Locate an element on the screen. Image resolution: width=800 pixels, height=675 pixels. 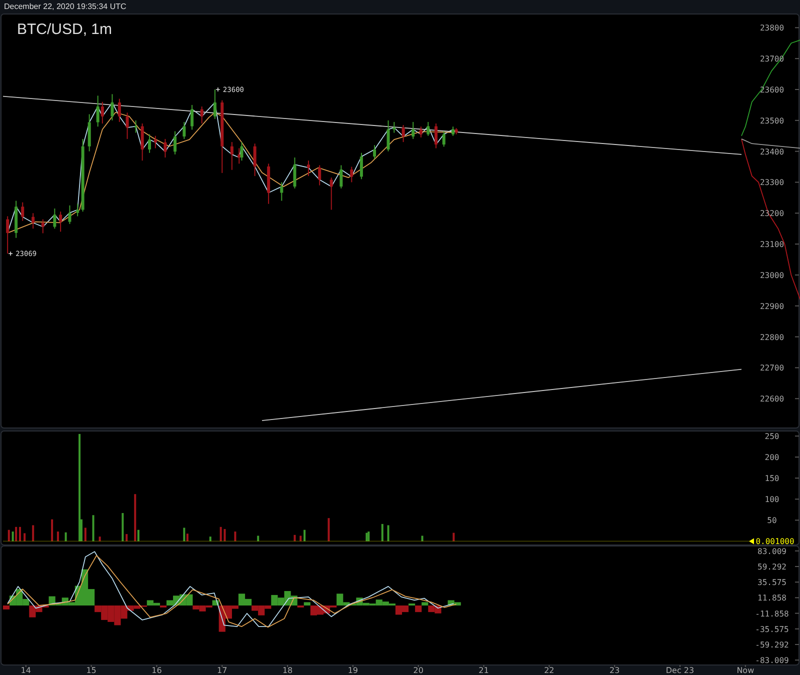
y-tick-label: 22900 is located at coordinates (772, 306).